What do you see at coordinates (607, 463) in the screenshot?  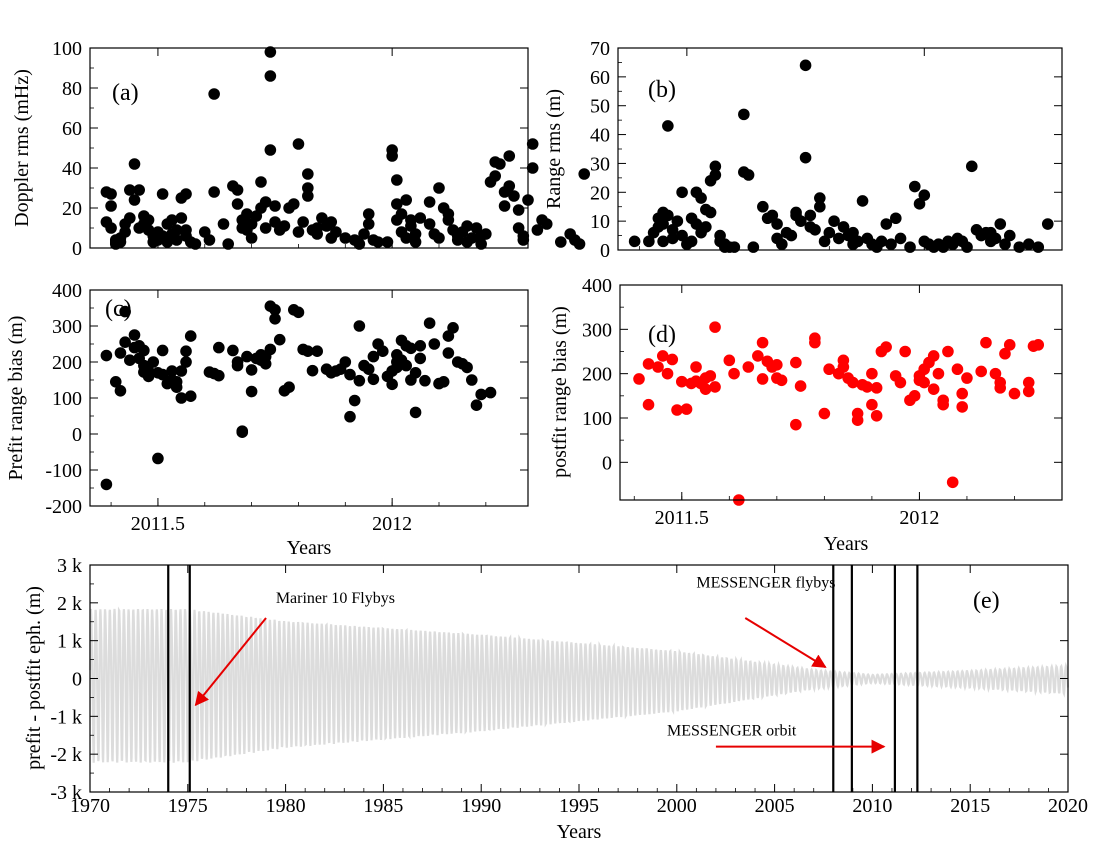 I see `panel-d-ytick-label: 0` at bounding box center [607, 463].